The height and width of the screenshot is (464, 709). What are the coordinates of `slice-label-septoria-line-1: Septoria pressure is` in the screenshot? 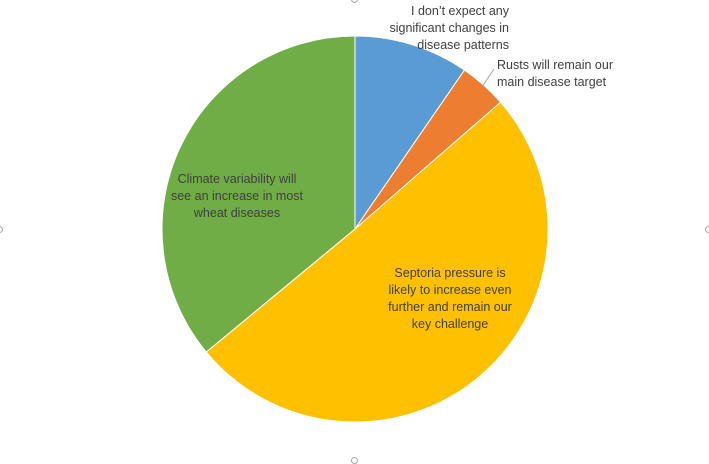 It's located at (450, 273).